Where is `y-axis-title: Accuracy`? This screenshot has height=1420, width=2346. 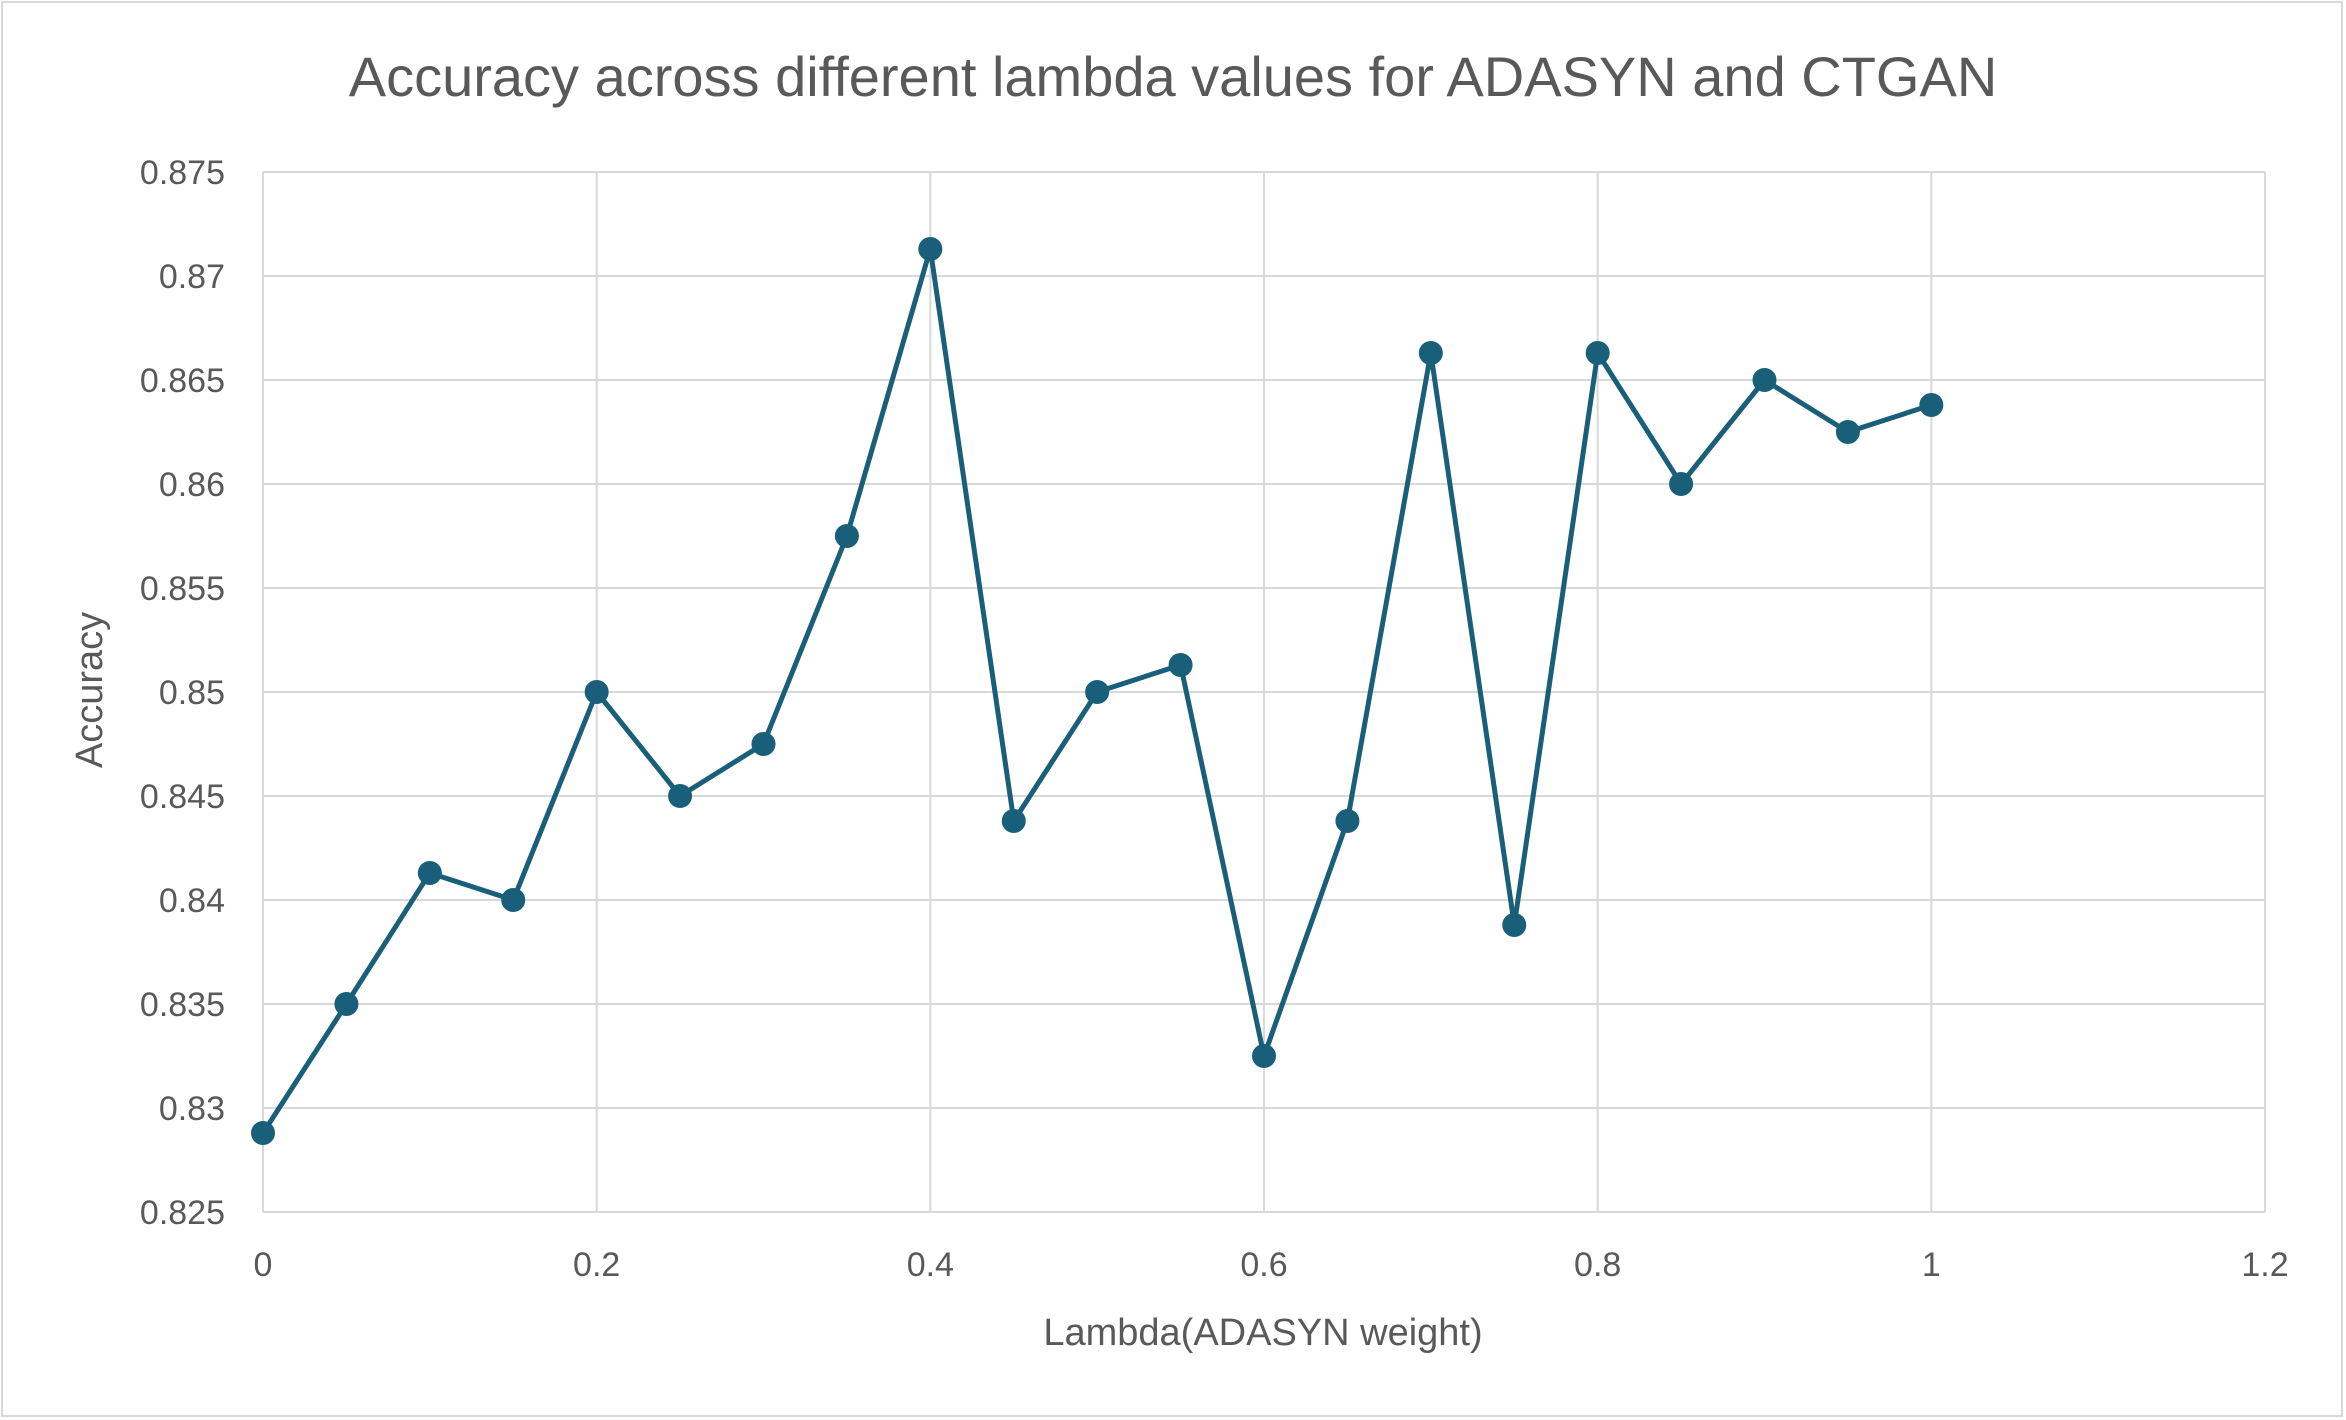
y-axis-title: Accuracy is located at coordinates (90, 690).